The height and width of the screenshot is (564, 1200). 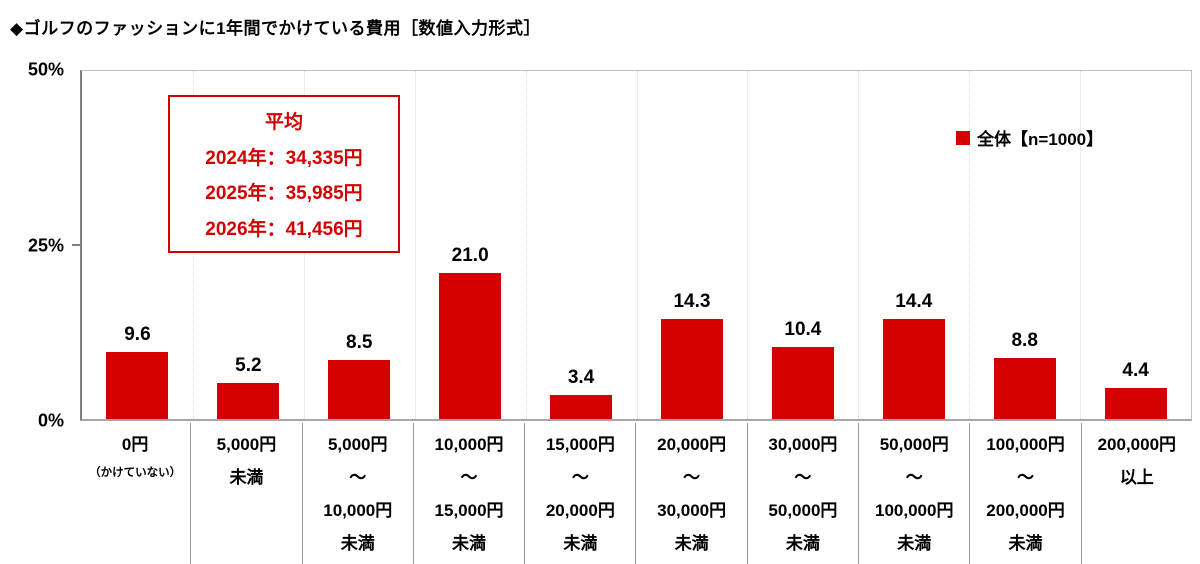 What do you see at coordinates (1026, 493) in the screenshot?
I see `x-axis-category-label: 100,000円 ～ 200,000円 未満` at bounding box center [1026, 493].